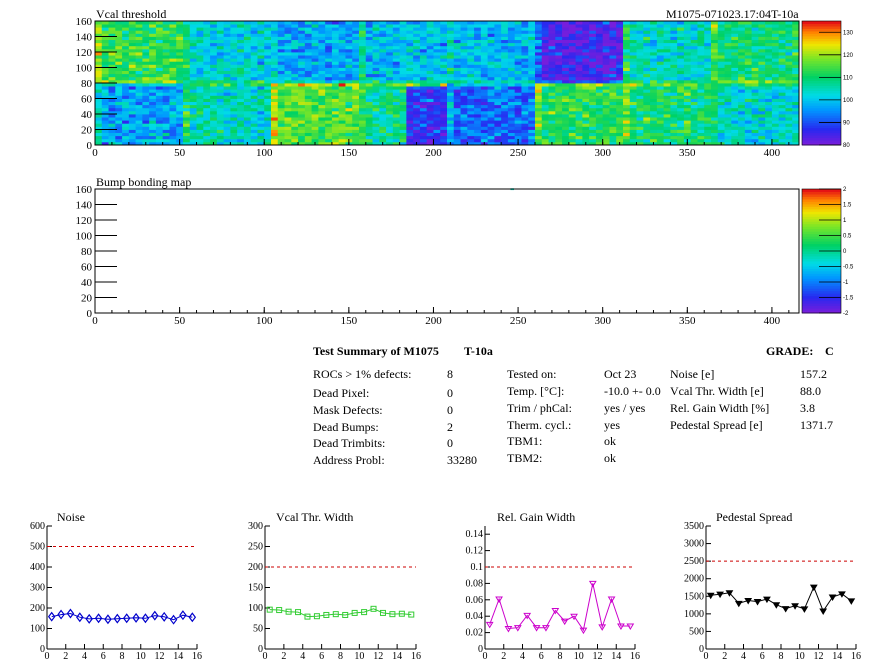 Image resolution: width=896 pixels, height=672 pixels. What do you see at coordinates (47, 656) in the screenshot?
I see `x-tick-label: 0` at bounding box center [47, 656].